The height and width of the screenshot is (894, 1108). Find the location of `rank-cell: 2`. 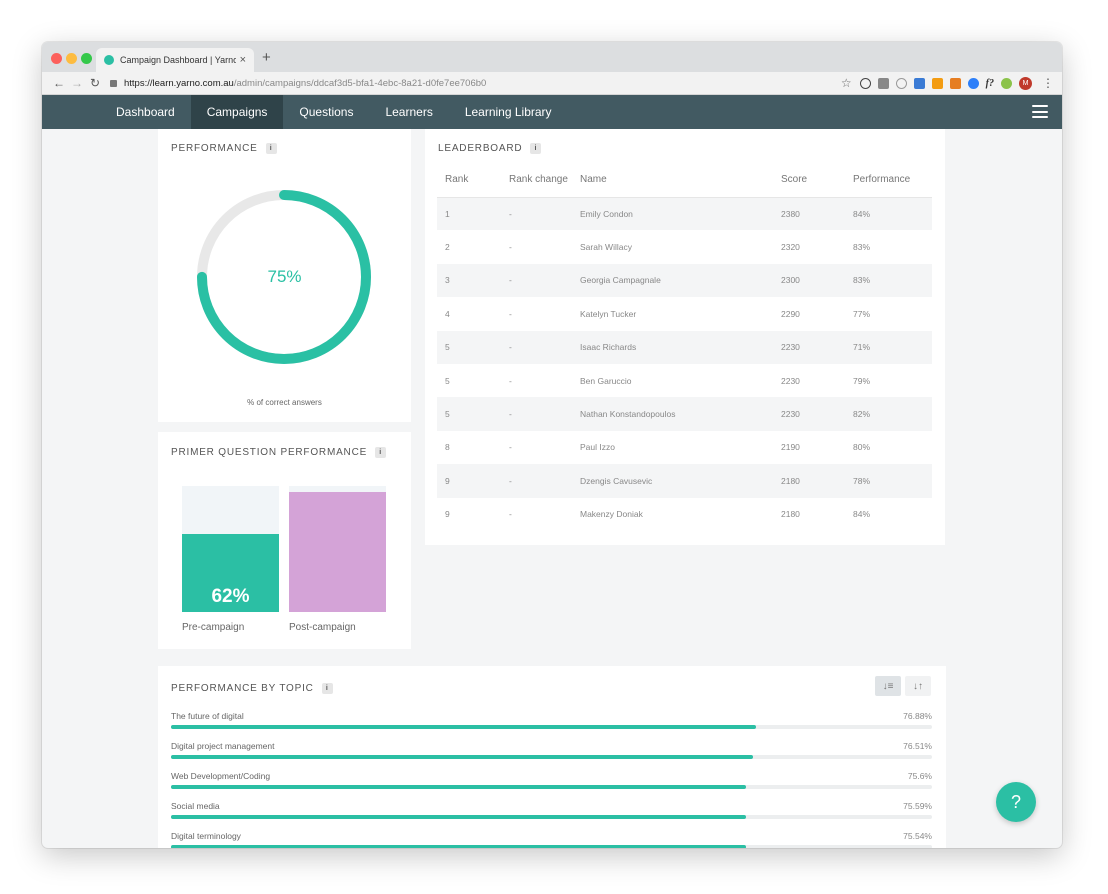

rank-cell: 2 is located at coordinates (447, 247).